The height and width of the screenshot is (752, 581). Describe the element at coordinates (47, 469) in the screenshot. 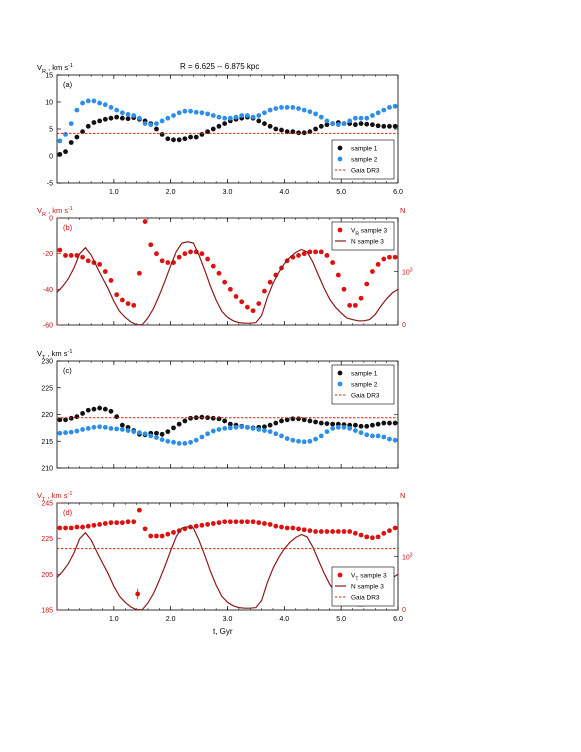

I see `y-tick-label: 210` at that location.